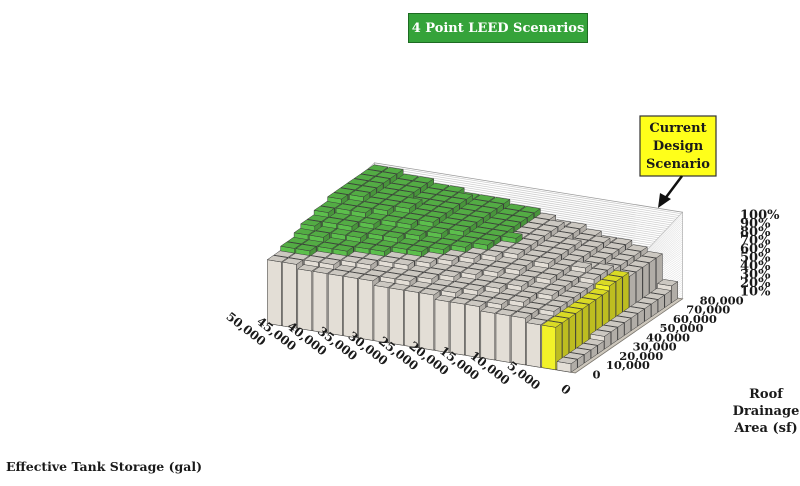  I want to click on y-tick-label: 50,000, so click(681, 328).